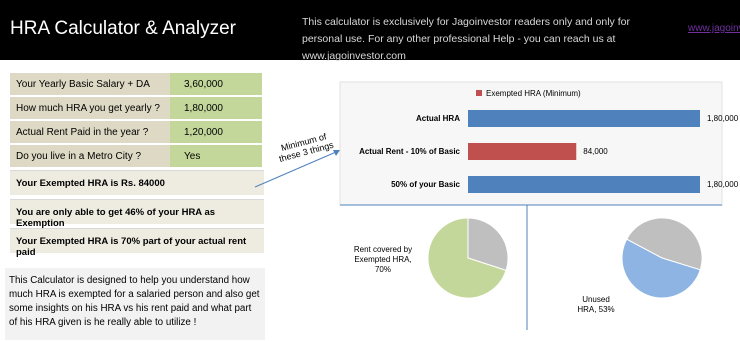 The width and height of the screenshot is (740, 341). I want to click on input-label: Actual Rent Paid in the year ?, so click(90, 132).